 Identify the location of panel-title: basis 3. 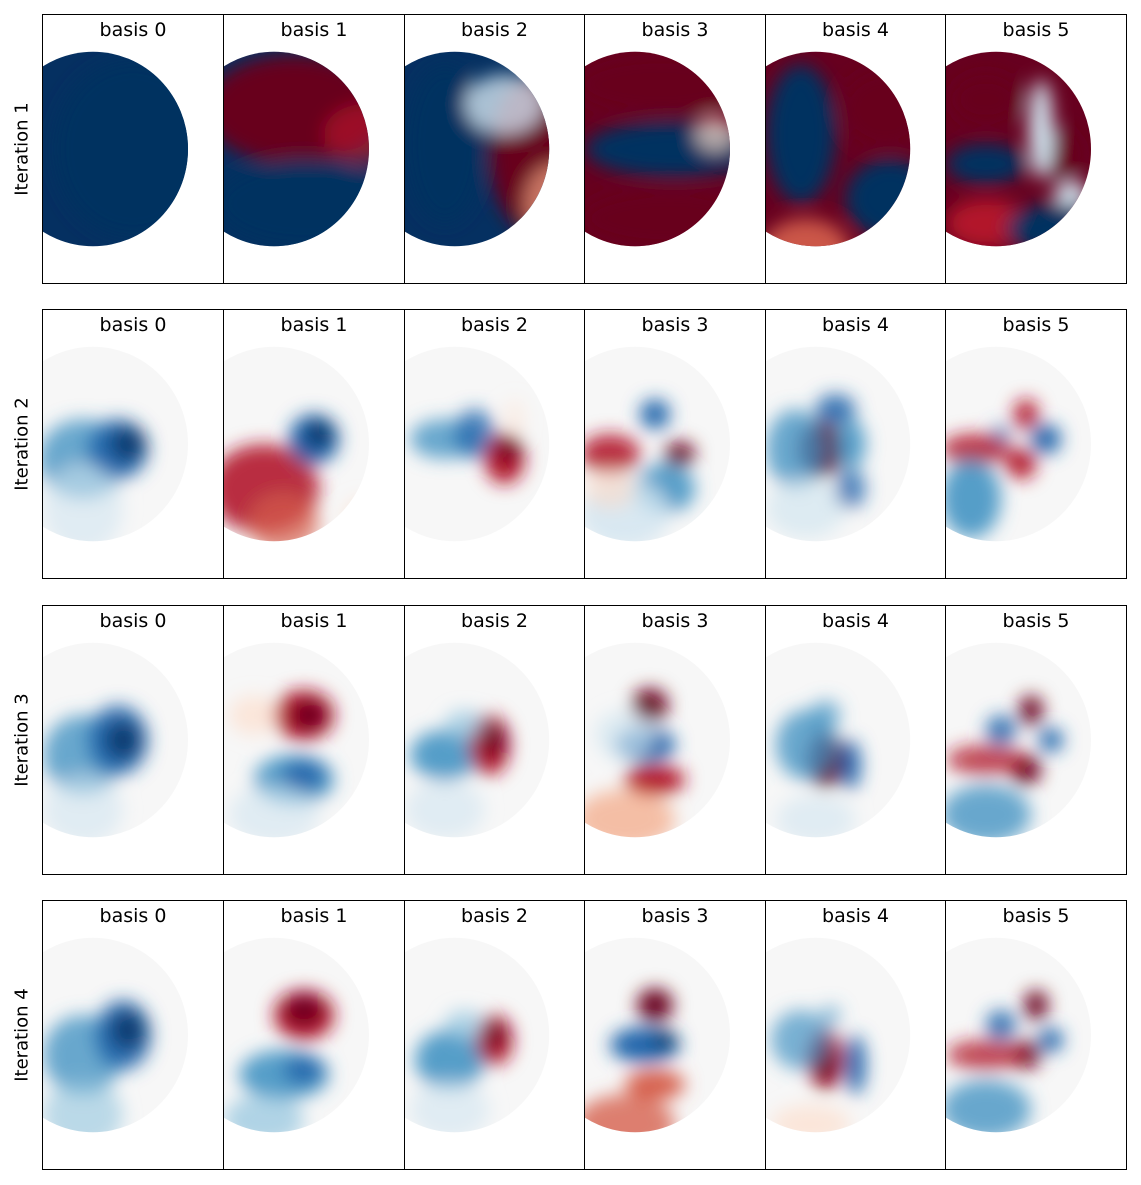
(675, 325).